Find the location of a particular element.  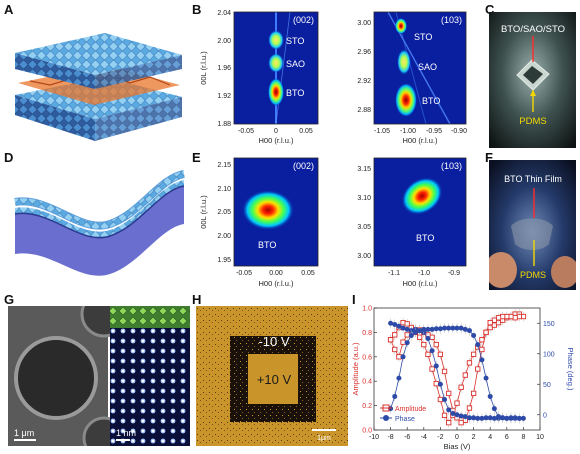

x-axis-title: Bias (V) is located at coordinates (457, 446).